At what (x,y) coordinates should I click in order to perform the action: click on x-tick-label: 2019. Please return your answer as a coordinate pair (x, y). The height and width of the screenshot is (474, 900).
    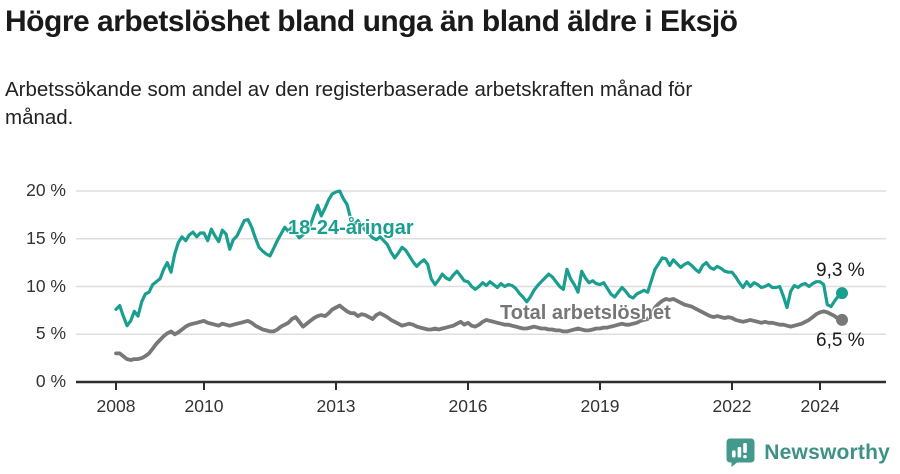
    Looking at the image, I should click on (600, 406).